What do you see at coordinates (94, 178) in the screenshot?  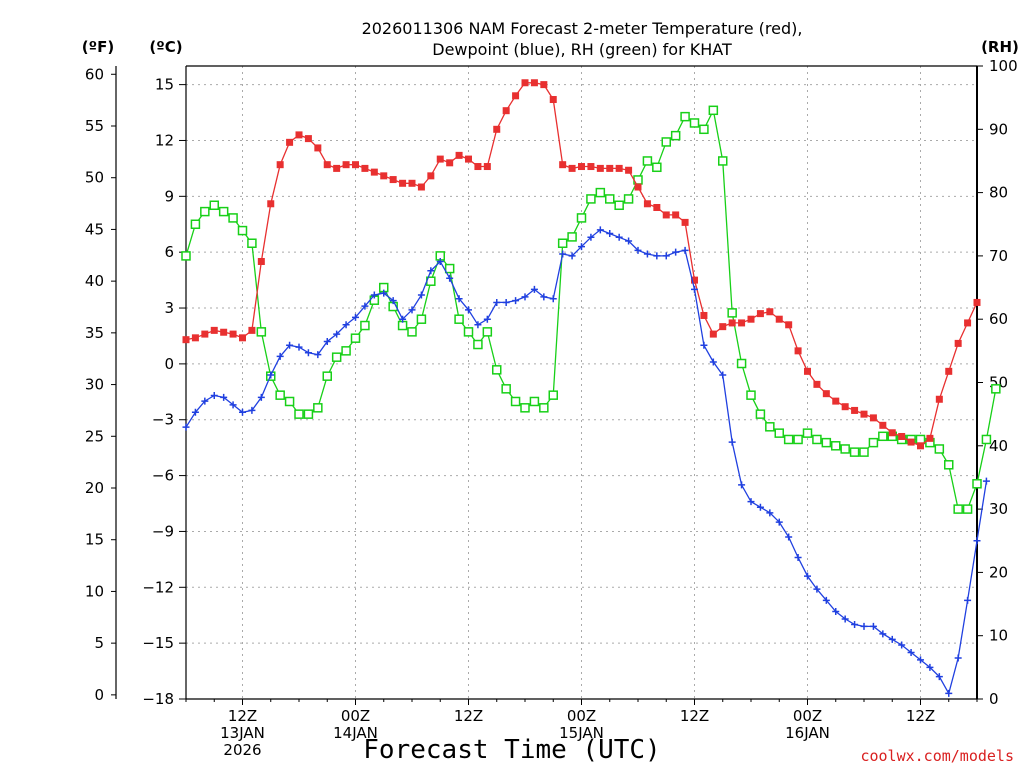 I see `fahrenheit-tick-label: 50` at bounding box center [94, 178].